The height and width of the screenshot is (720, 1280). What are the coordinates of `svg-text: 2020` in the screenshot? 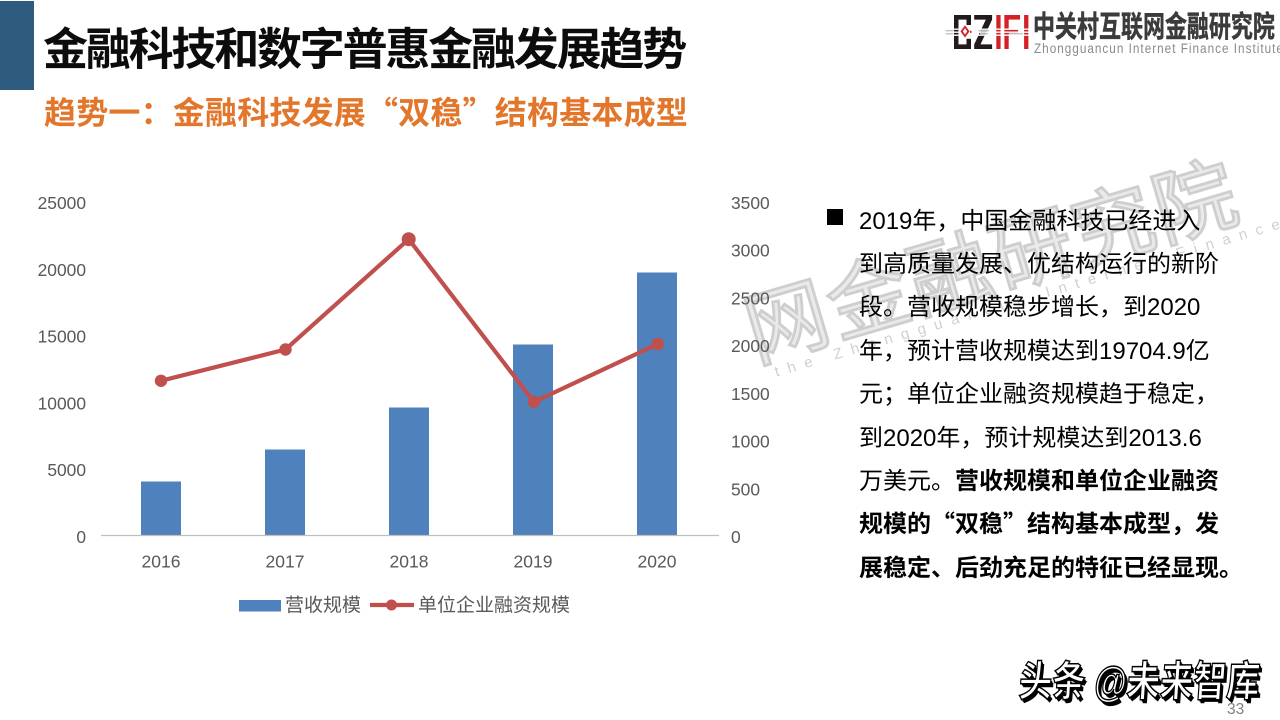 It's located at (657, 562).